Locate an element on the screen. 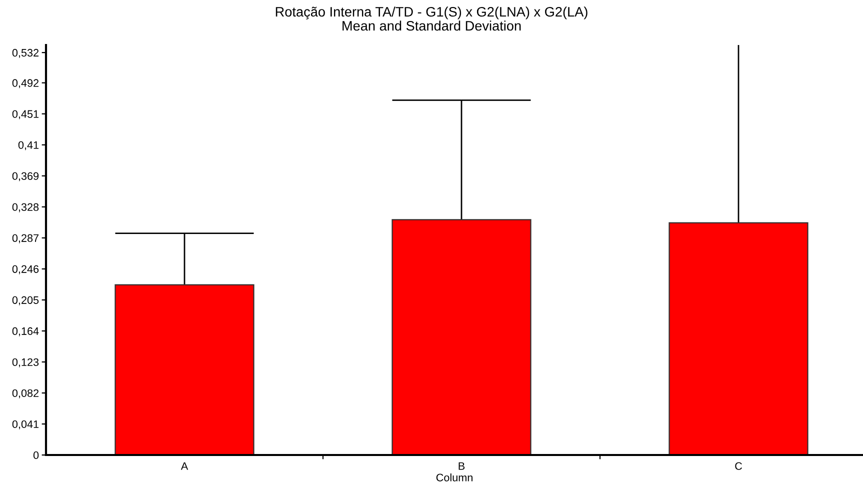 The image size is (863, 485). y-tick-label: 0,287 is located at coordinates (25, 239).